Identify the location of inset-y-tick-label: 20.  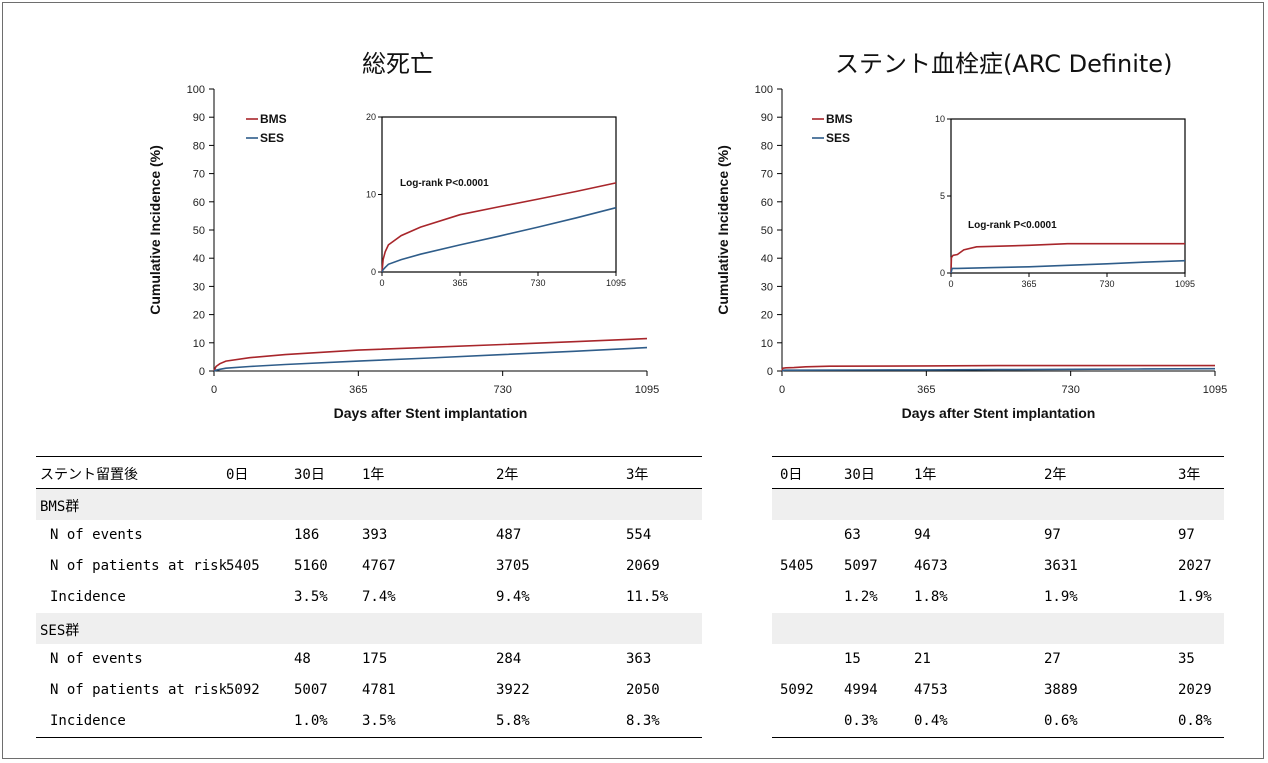
(371, 117).